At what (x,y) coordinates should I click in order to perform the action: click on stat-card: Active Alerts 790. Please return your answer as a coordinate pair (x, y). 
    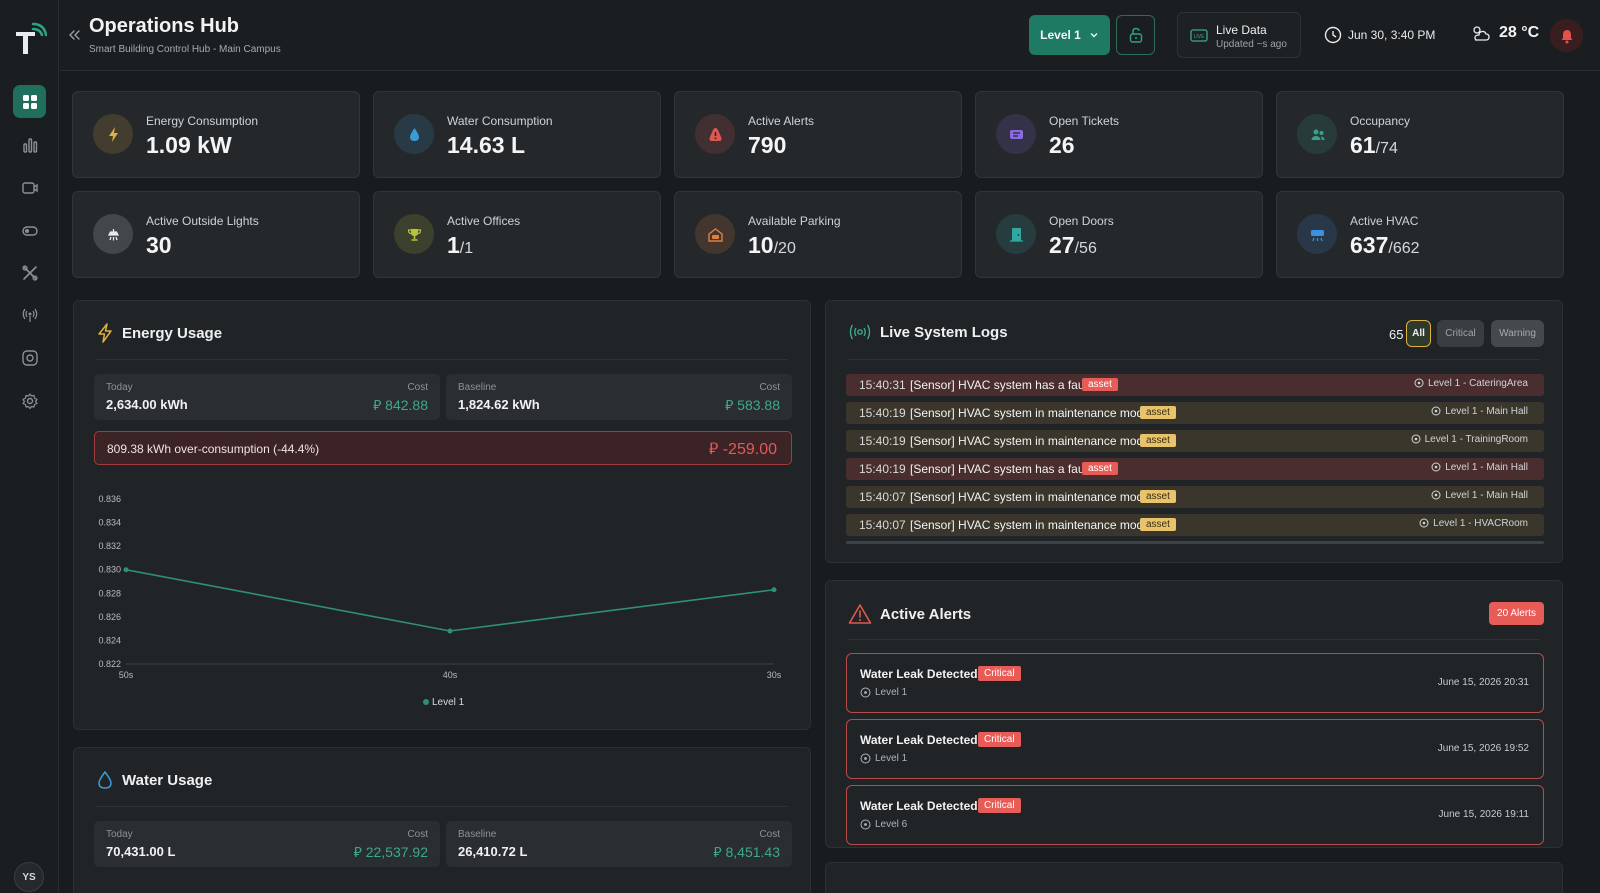
    Looking at the image, I should click on (818, 134).